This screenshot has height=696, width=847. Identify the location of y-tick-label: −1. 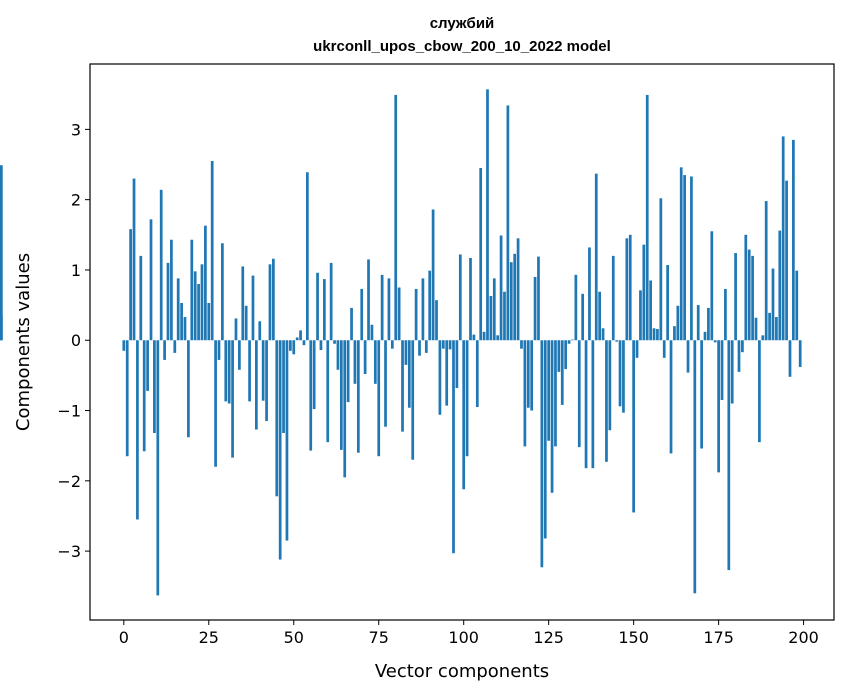
(69, 411).